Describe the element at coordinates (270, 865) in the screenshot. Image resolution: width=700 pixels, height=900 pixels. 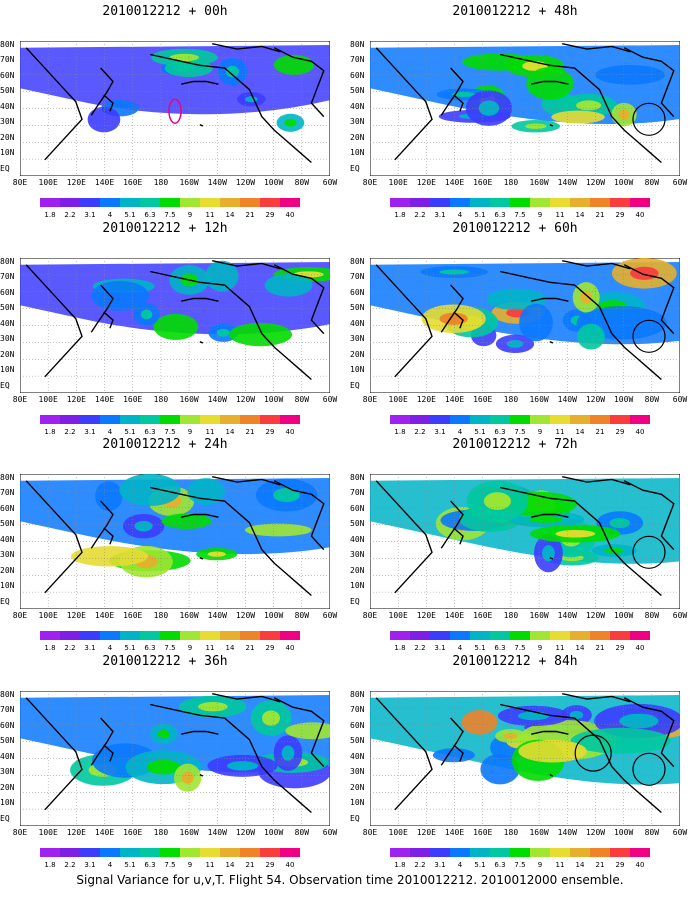
I see `colorbar-label: 29` at that location.